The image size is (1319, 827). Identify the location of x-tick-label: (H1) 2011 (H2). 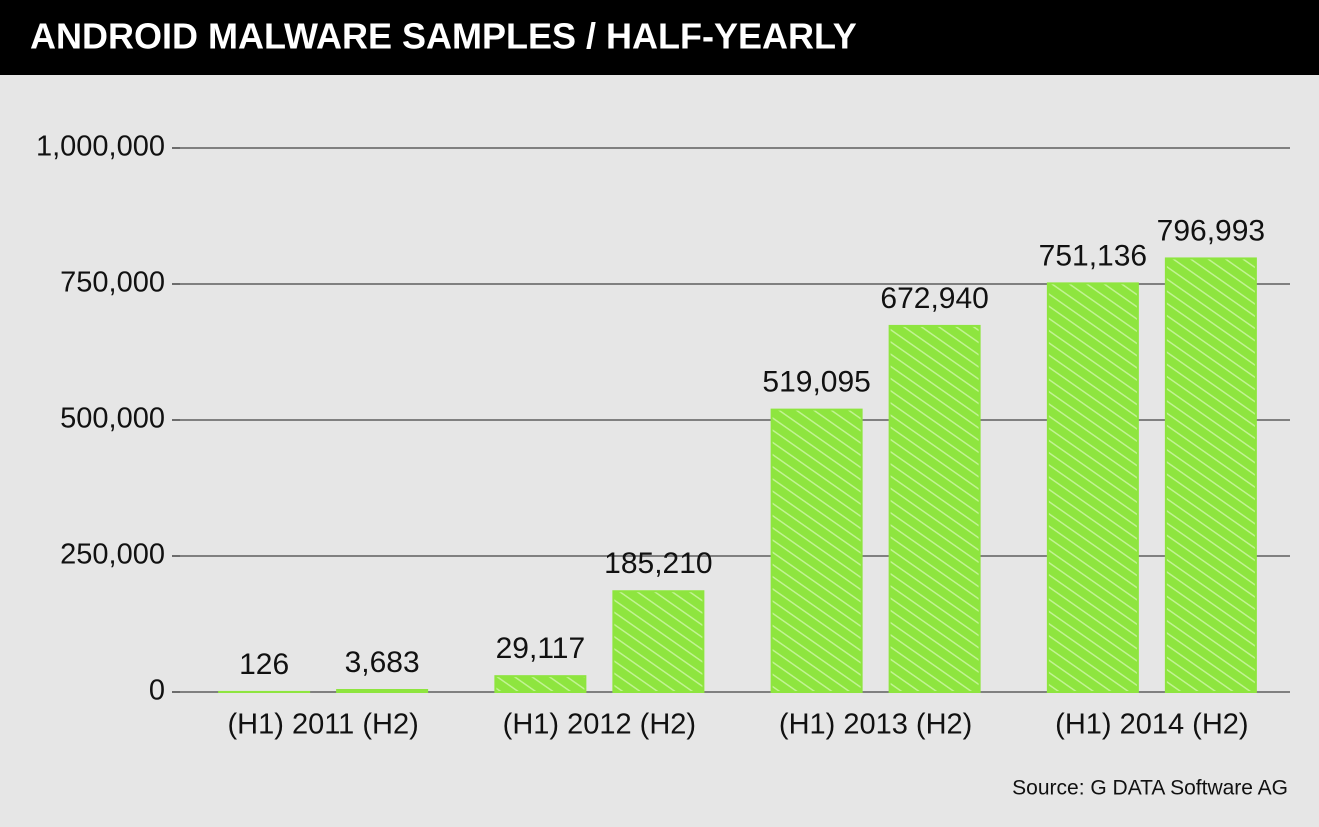
(323, 725).